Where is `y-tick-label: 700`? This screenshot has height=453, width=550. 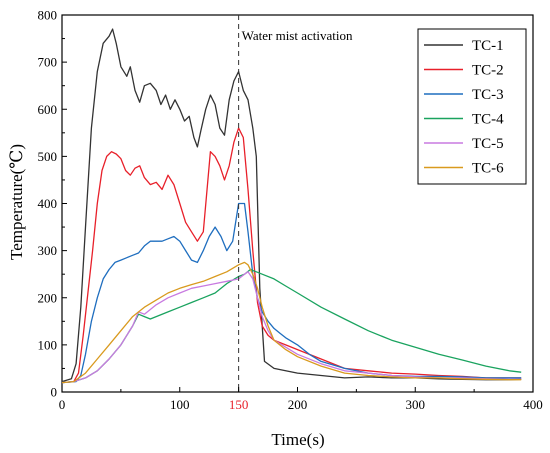 y-tick-label: 700 is located at coordinates (48, 62).